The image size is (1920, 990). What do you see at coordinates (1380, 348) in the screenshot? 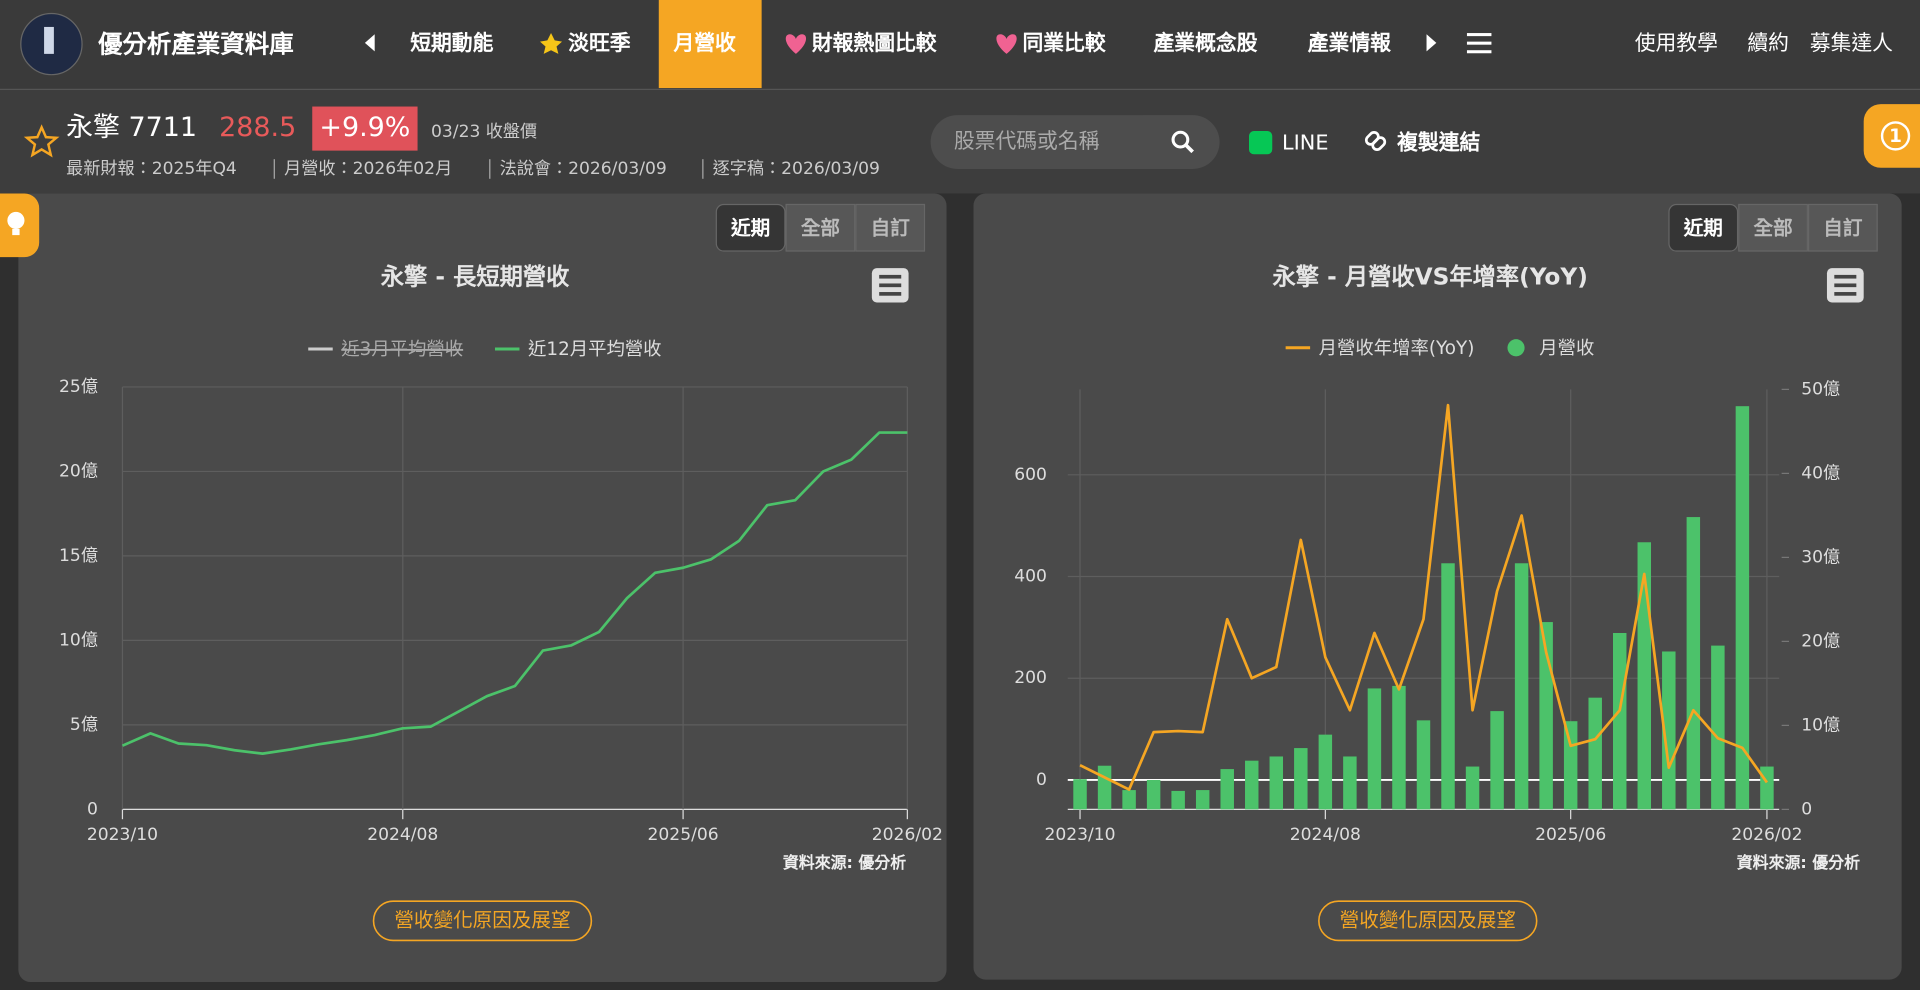
I see `legend-item: 月營收年增率(YoY)` at bounding box center [1380, 348].